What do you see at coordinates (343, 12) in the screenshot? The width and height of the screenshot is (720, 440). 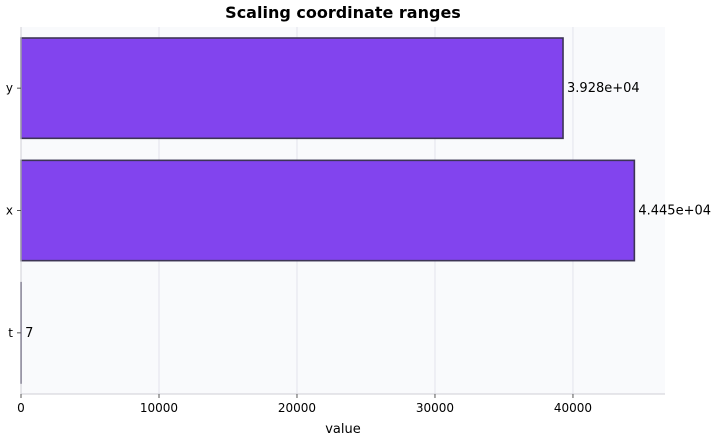 I see `chart-title: Scaling coordinate ranges` at bounding box center [343, 12].